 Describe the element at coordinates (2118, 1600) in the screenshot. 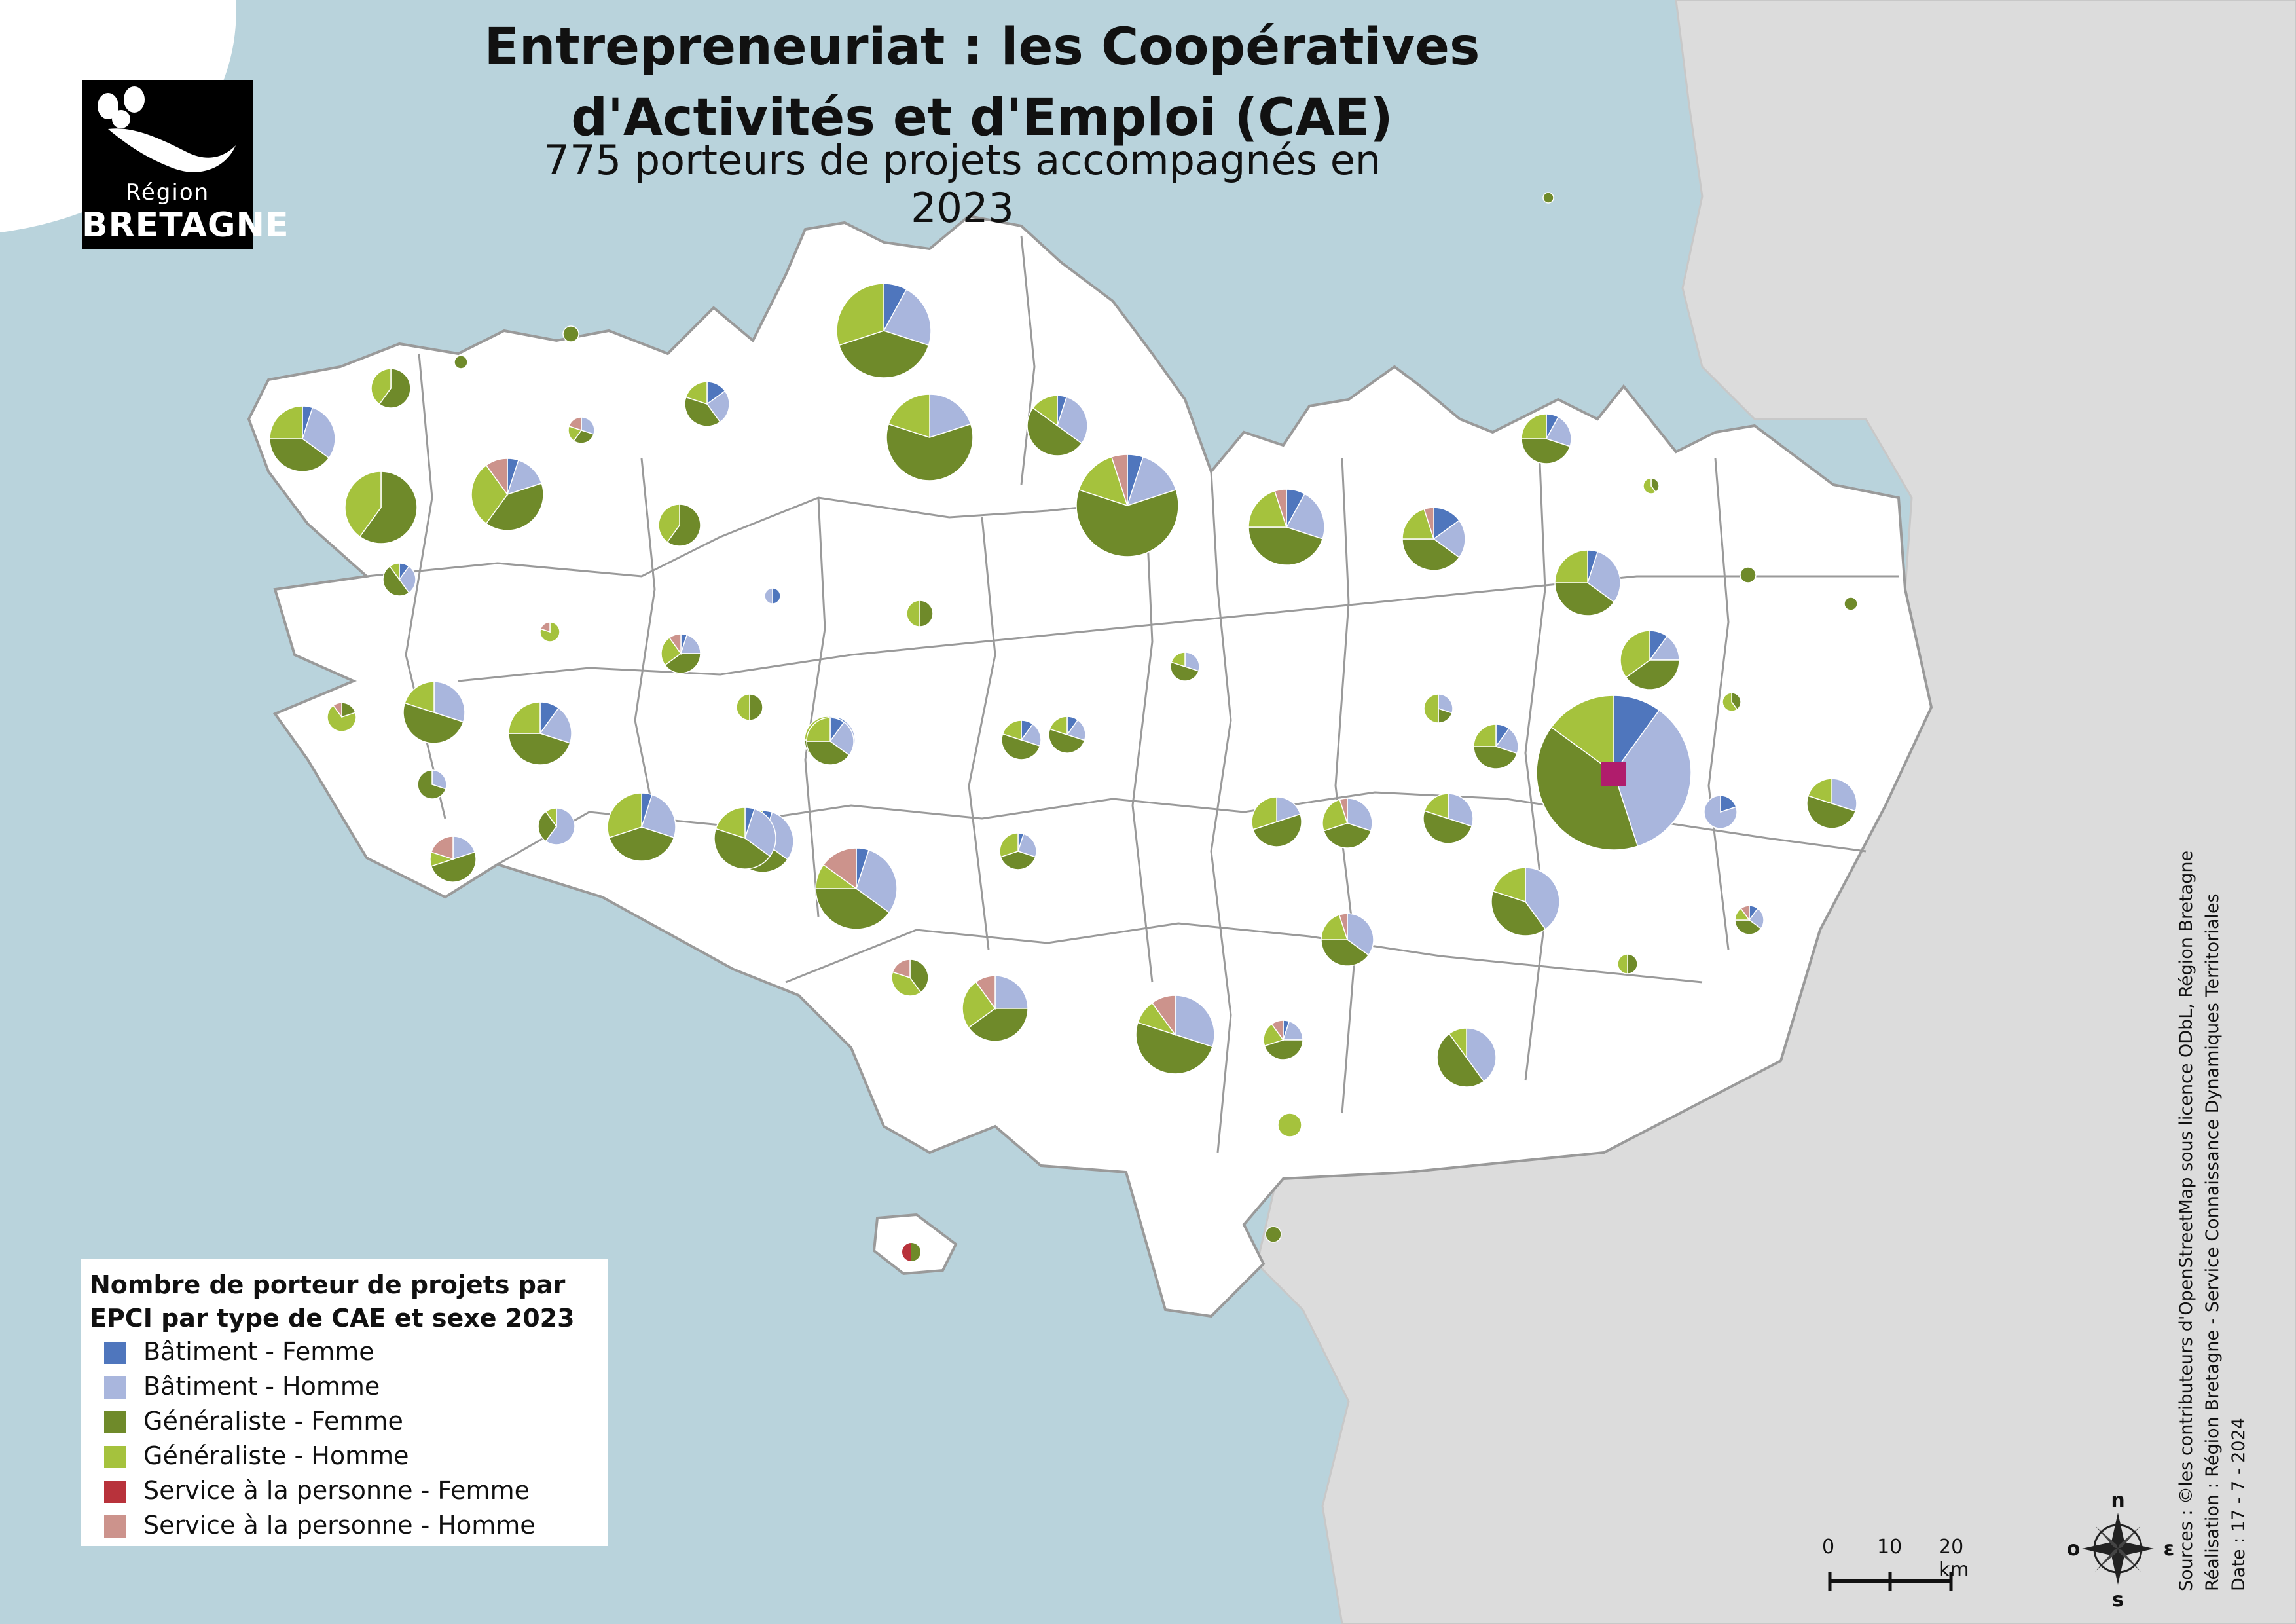

I see `compass-s: s` at that location.